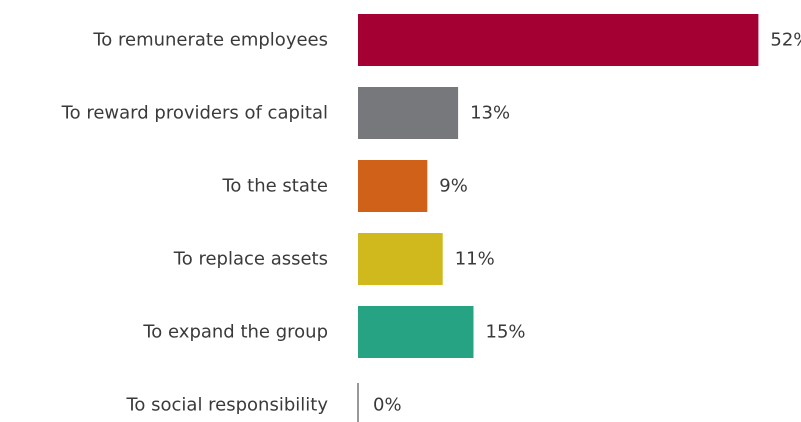  I want to click on value-label-to-reward-providers-of-capital: 13%, so click(490, 113).